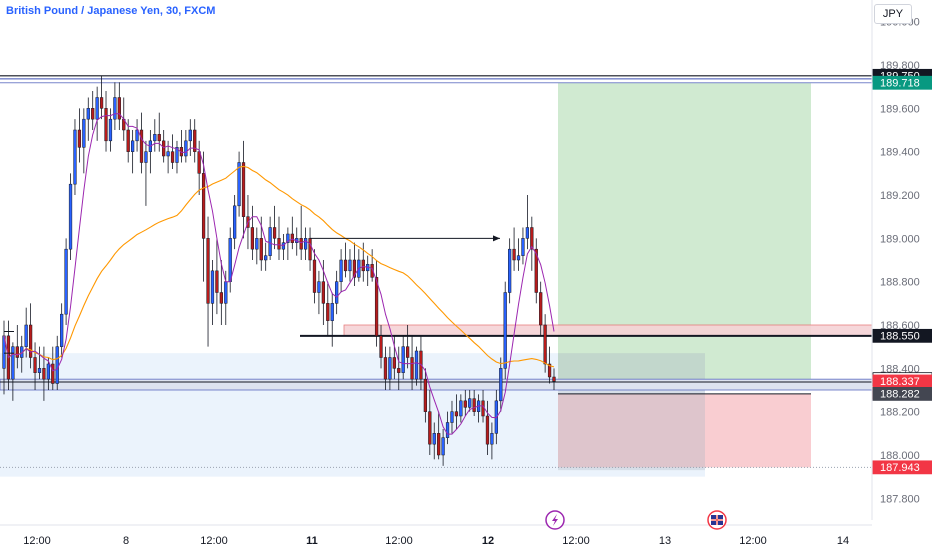 This screenshot has width=932, height=550. I want to click on y-tick-label: 189.000, so click(900, 239).